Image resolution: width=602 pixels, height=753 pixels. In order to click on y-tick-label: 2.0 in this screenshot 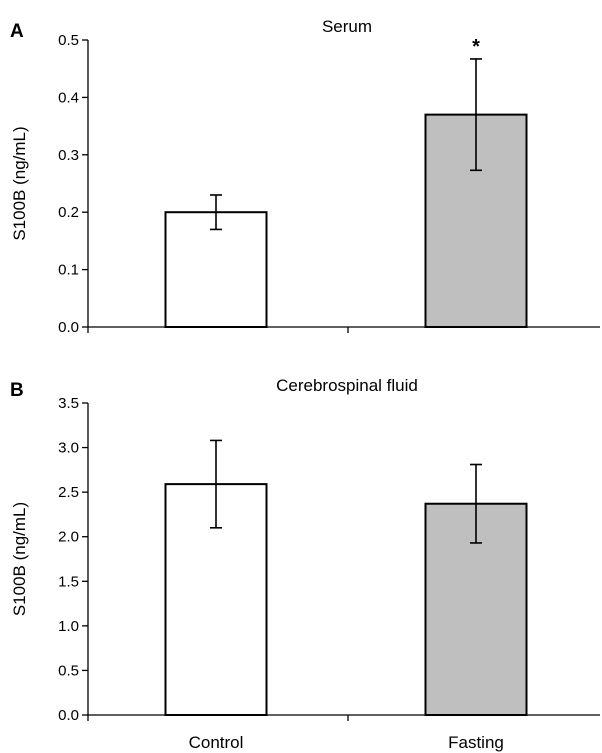, I will do `click(68, 537)`.